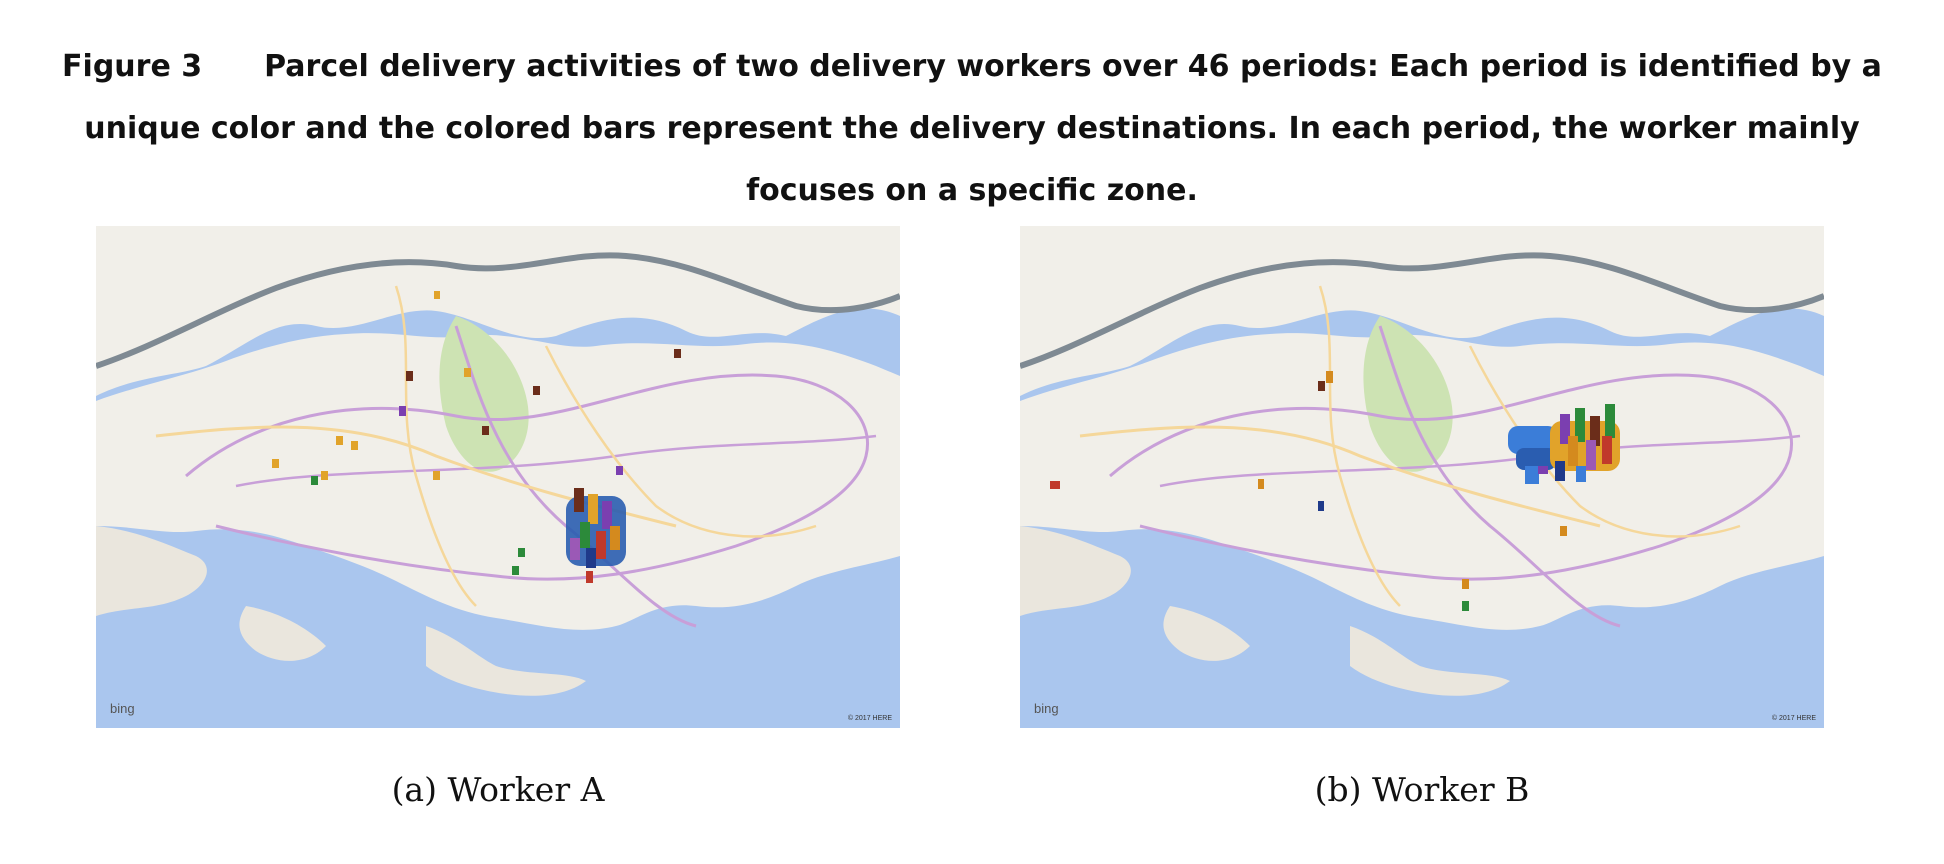 This screenshot has height=864, width=1944. I want to click on subcaption-worker-a: (a) Worker A, so click(498, 789).